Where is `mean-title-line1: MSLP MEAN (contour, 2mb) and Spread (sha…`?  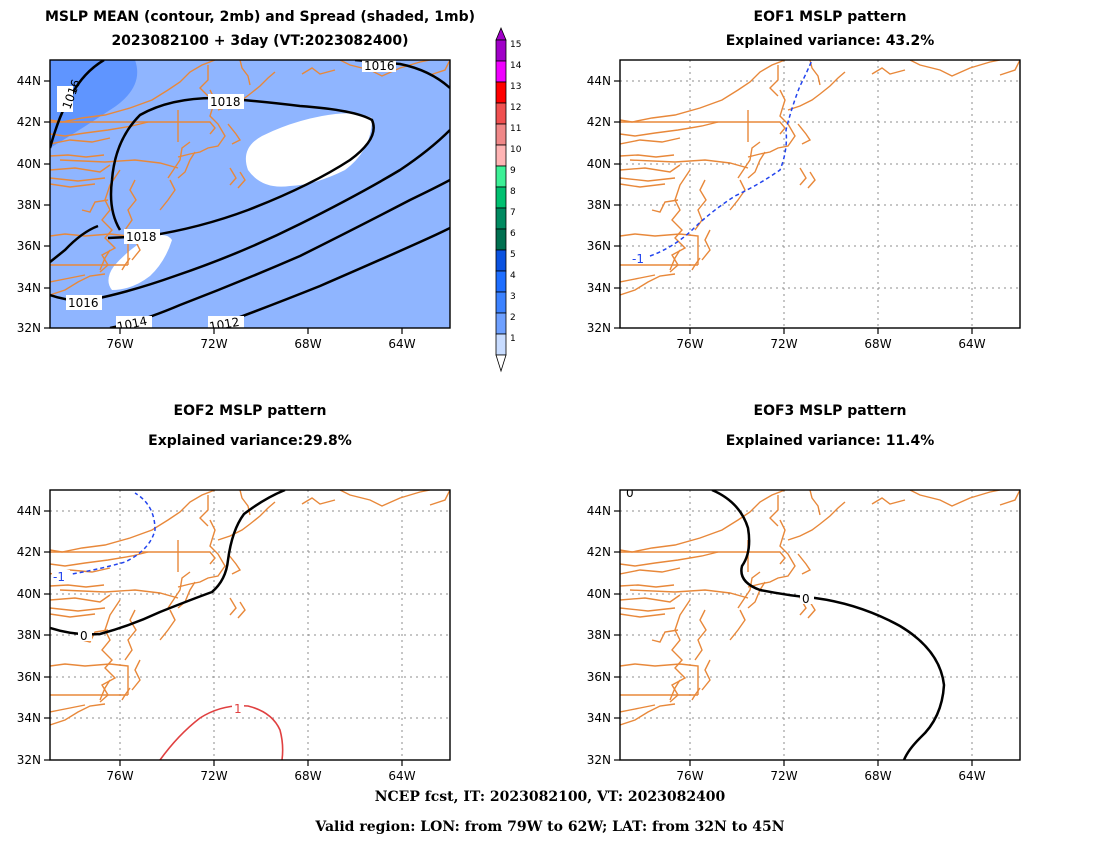 mean-title-line1: MSLP MEAN (contour, 2mb) and Spread (sha… is located at coordinates (260, 17).